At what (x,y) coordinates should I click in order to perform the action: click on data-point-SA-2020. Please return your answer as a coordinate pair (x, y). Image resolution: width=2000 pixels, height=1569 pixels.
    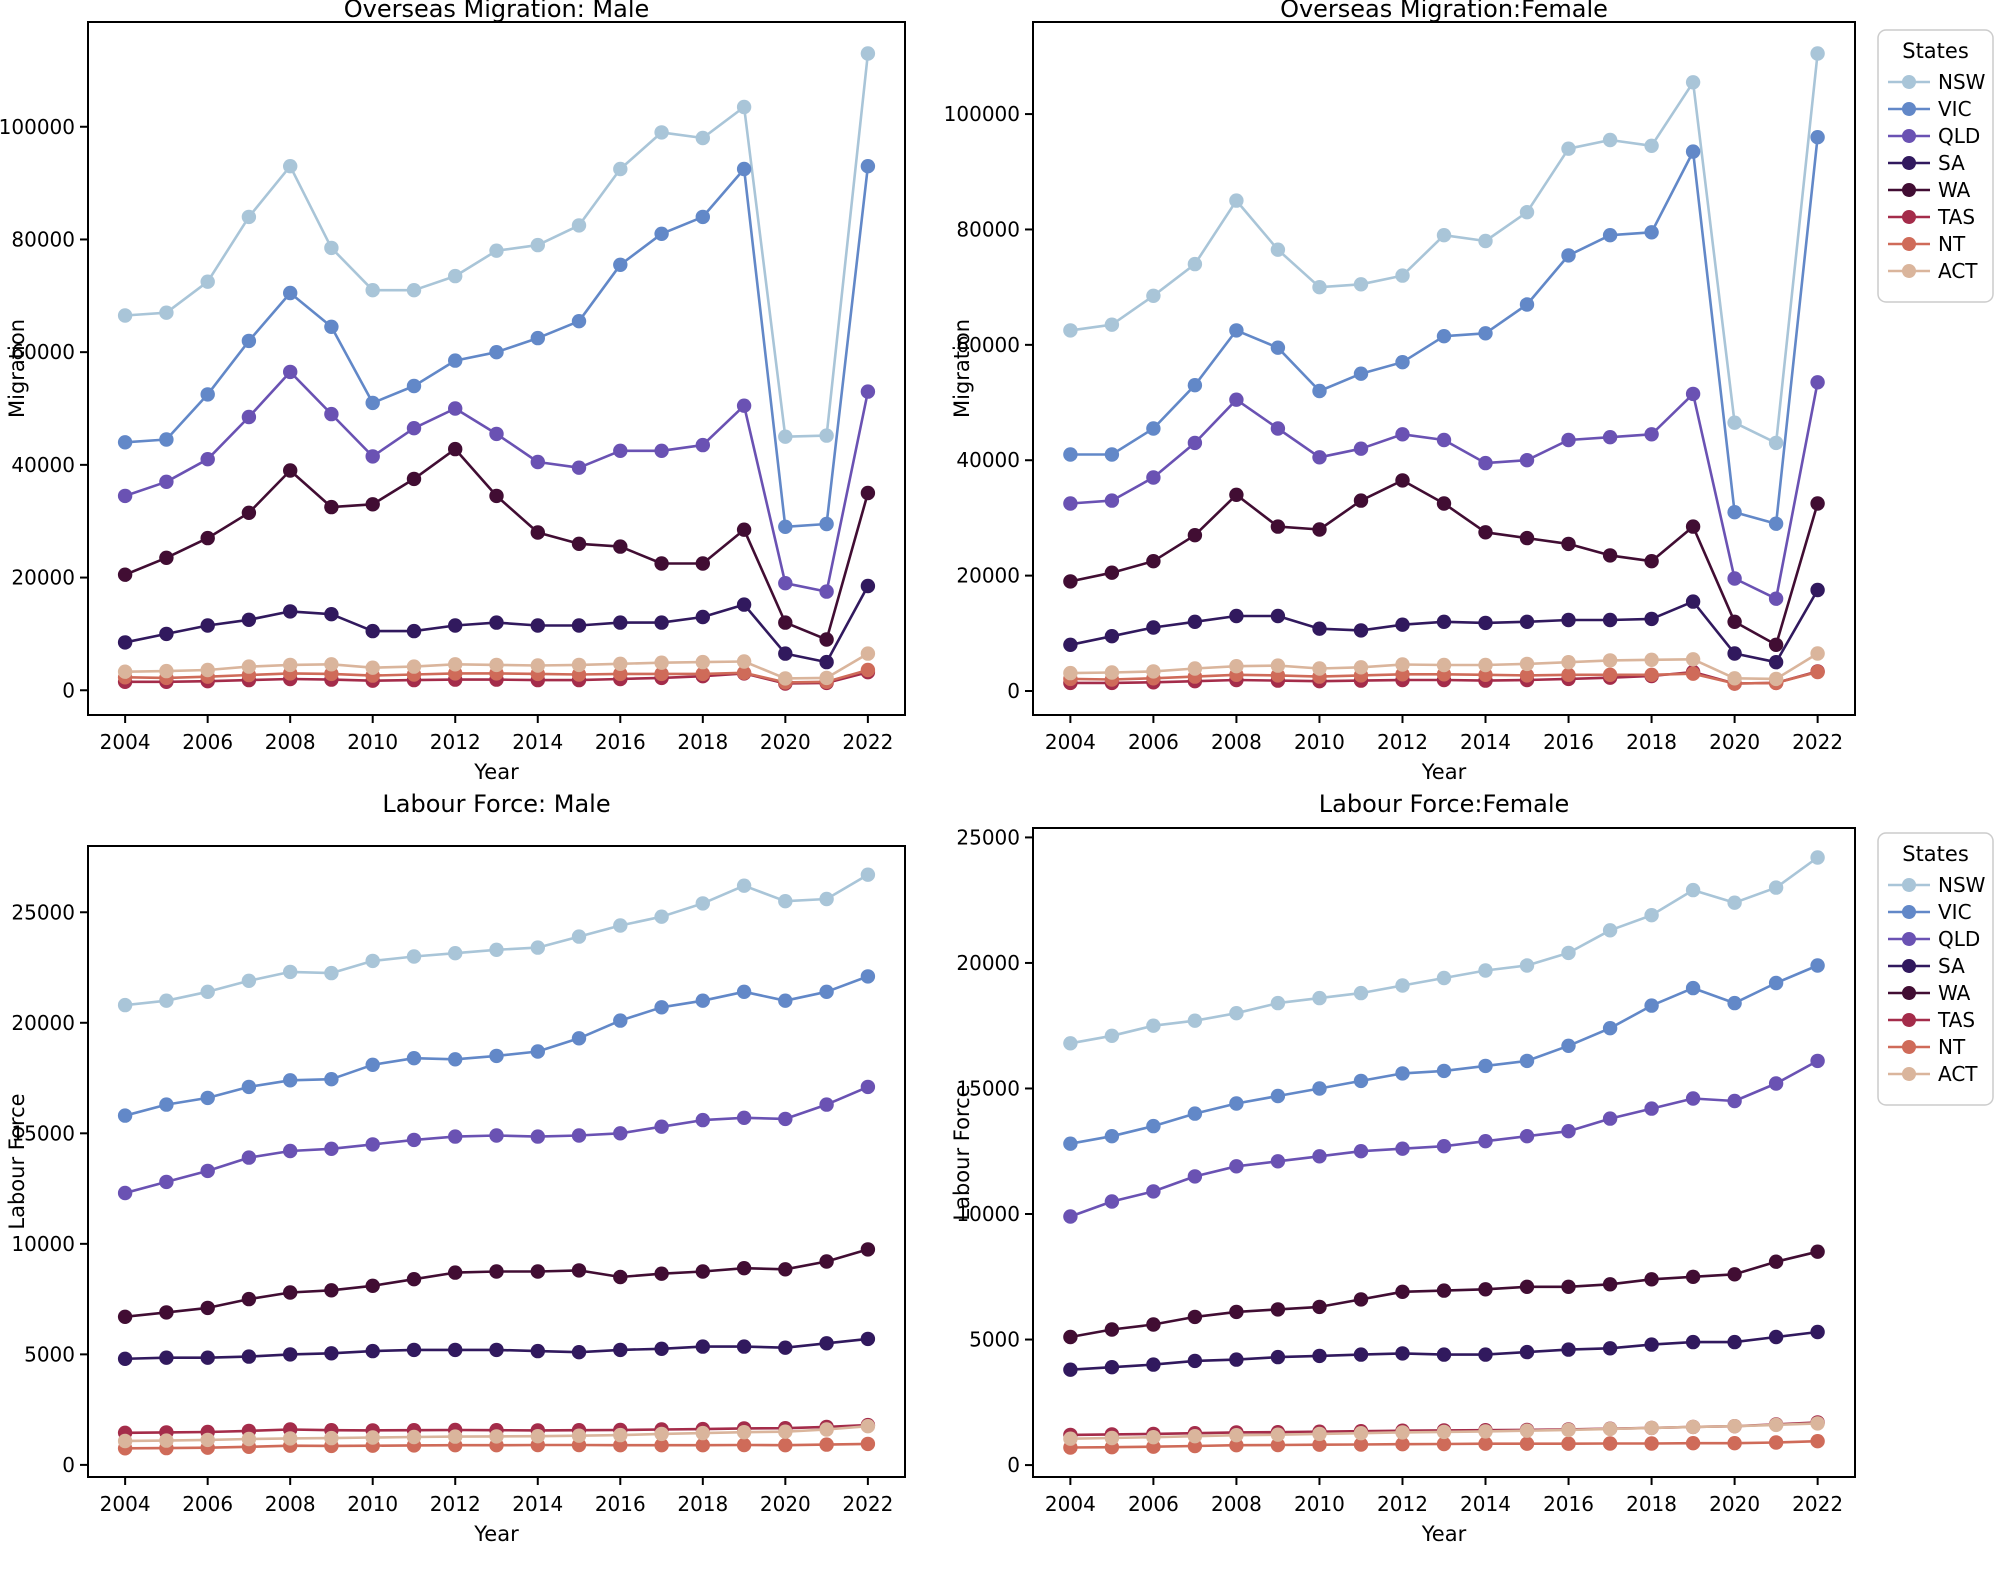
    Looking at the image, I should click on (1734, 1342).